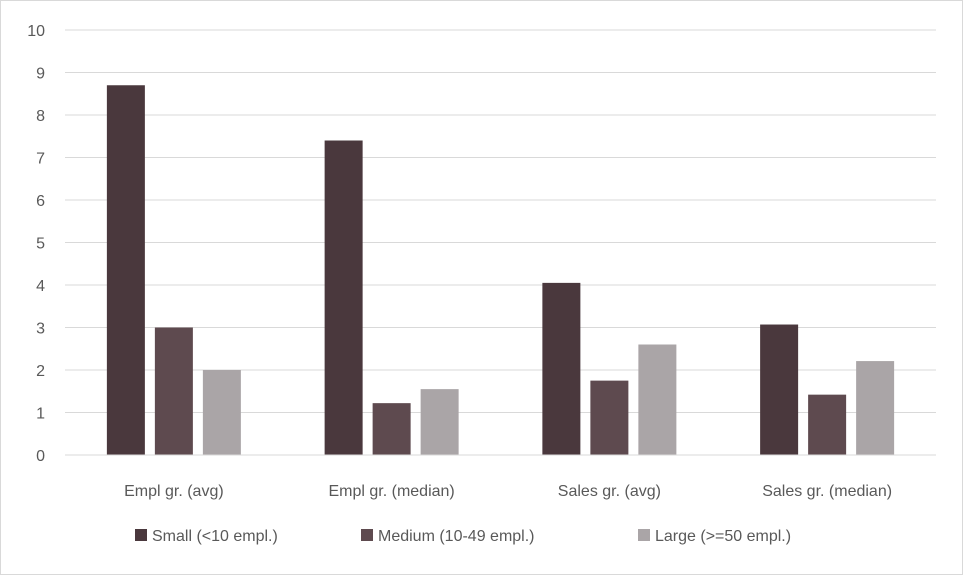 Image resolution: width=963 pixels, height=576 pixels. Describe the element at coordinates (40, 159) in the screenshot. I see `y-tick-label: 7` at that location.